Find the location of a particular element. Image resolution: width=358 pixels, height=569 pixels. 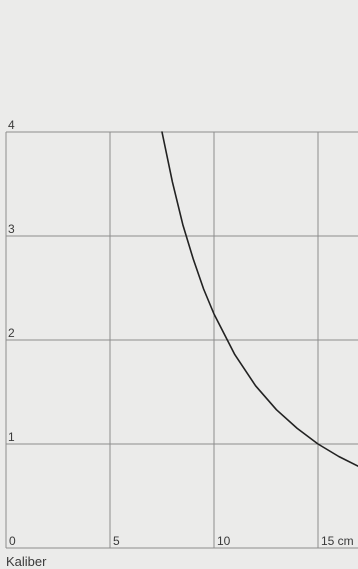

x-tick-label: 0 is located at coordinates (12, 541).